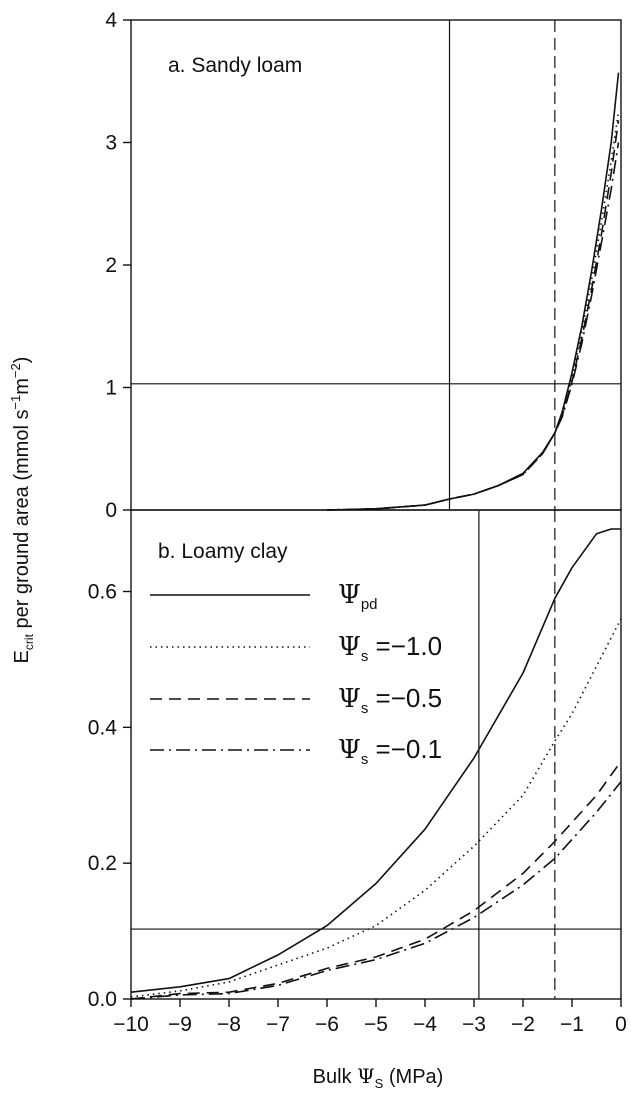 The image size is (631, 1093). Describe the element at coordinates (376, 1024) in the screenshot. I see `x-tick-label: −5` at that location.